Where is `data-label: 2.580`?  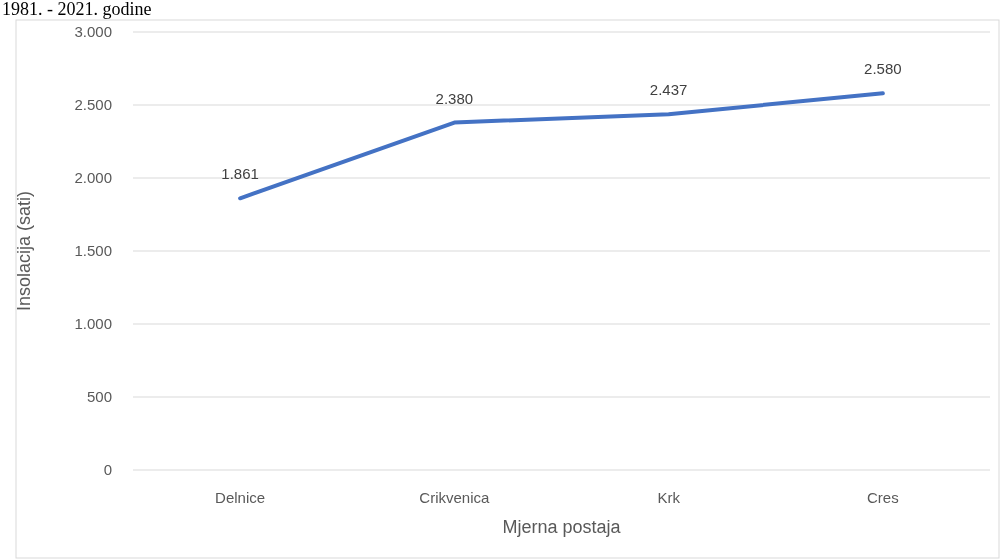
data-label: 2.580 is located at coordinates (883, 69).